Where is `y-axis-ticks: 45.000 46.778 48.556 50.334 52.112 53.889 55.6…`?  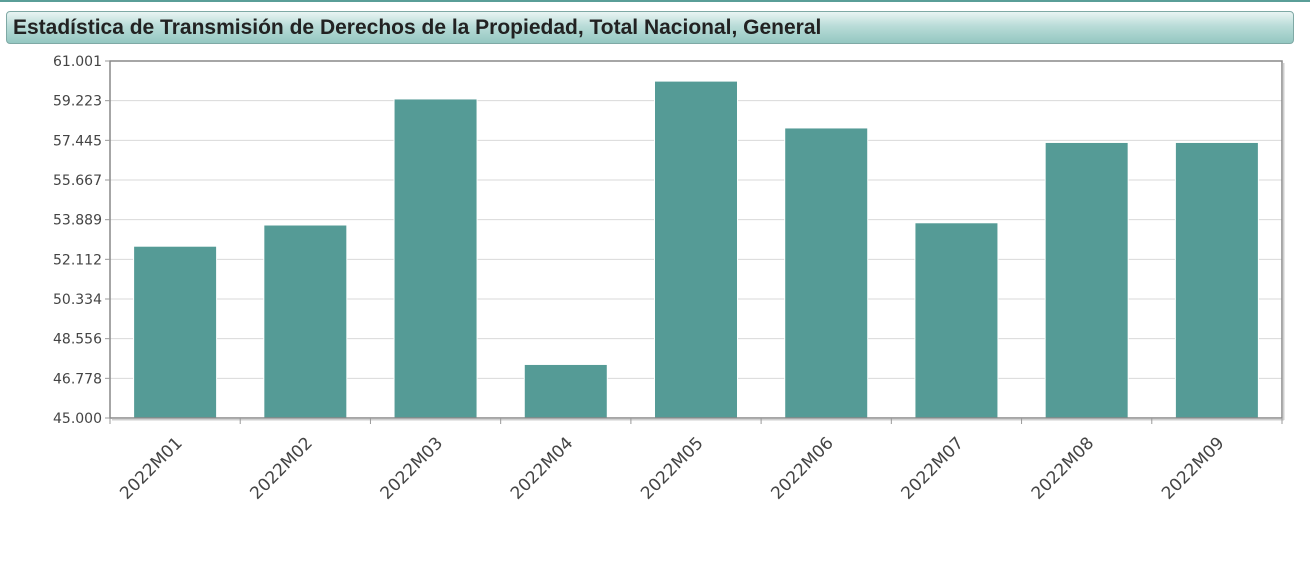
y-axis-ticks: 45.000 46.778 48.556 50.334 52.112 53.889 55.6… is located at coordinates (81, 240).